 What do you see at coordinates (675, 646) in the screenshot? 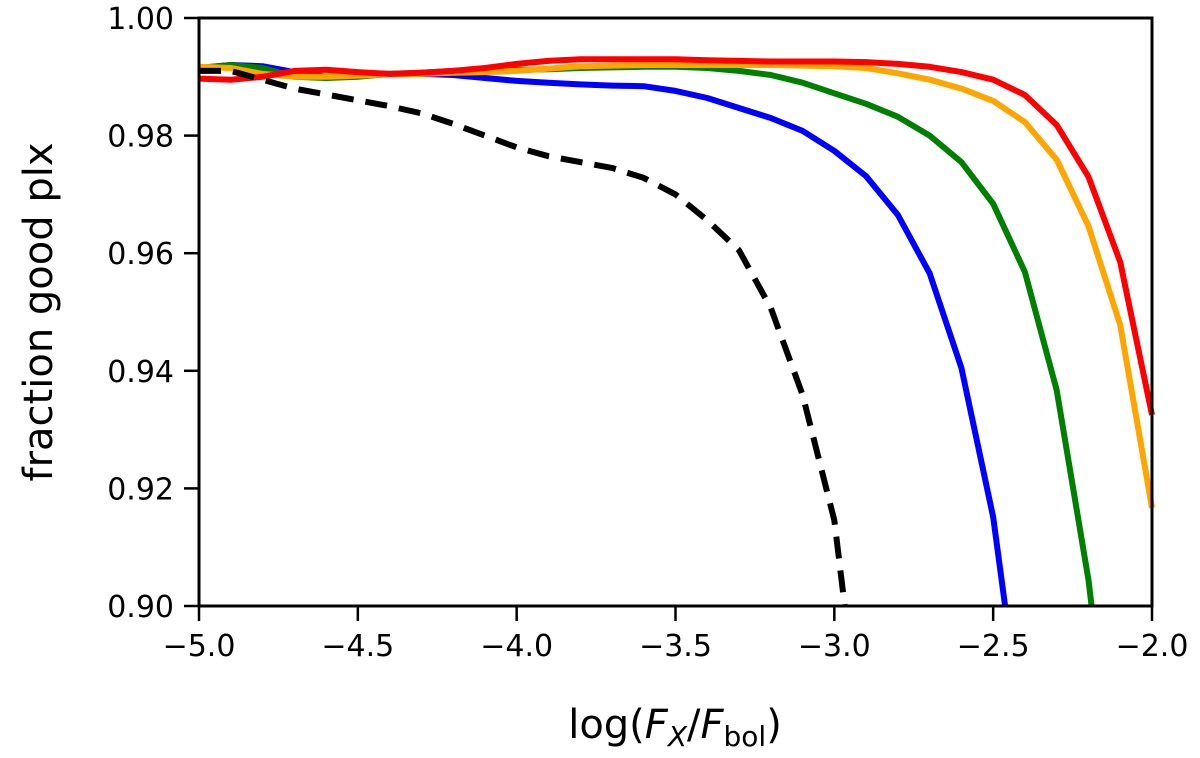
I see `x-tick-label: −3.5` at bounding box center [675, 646].